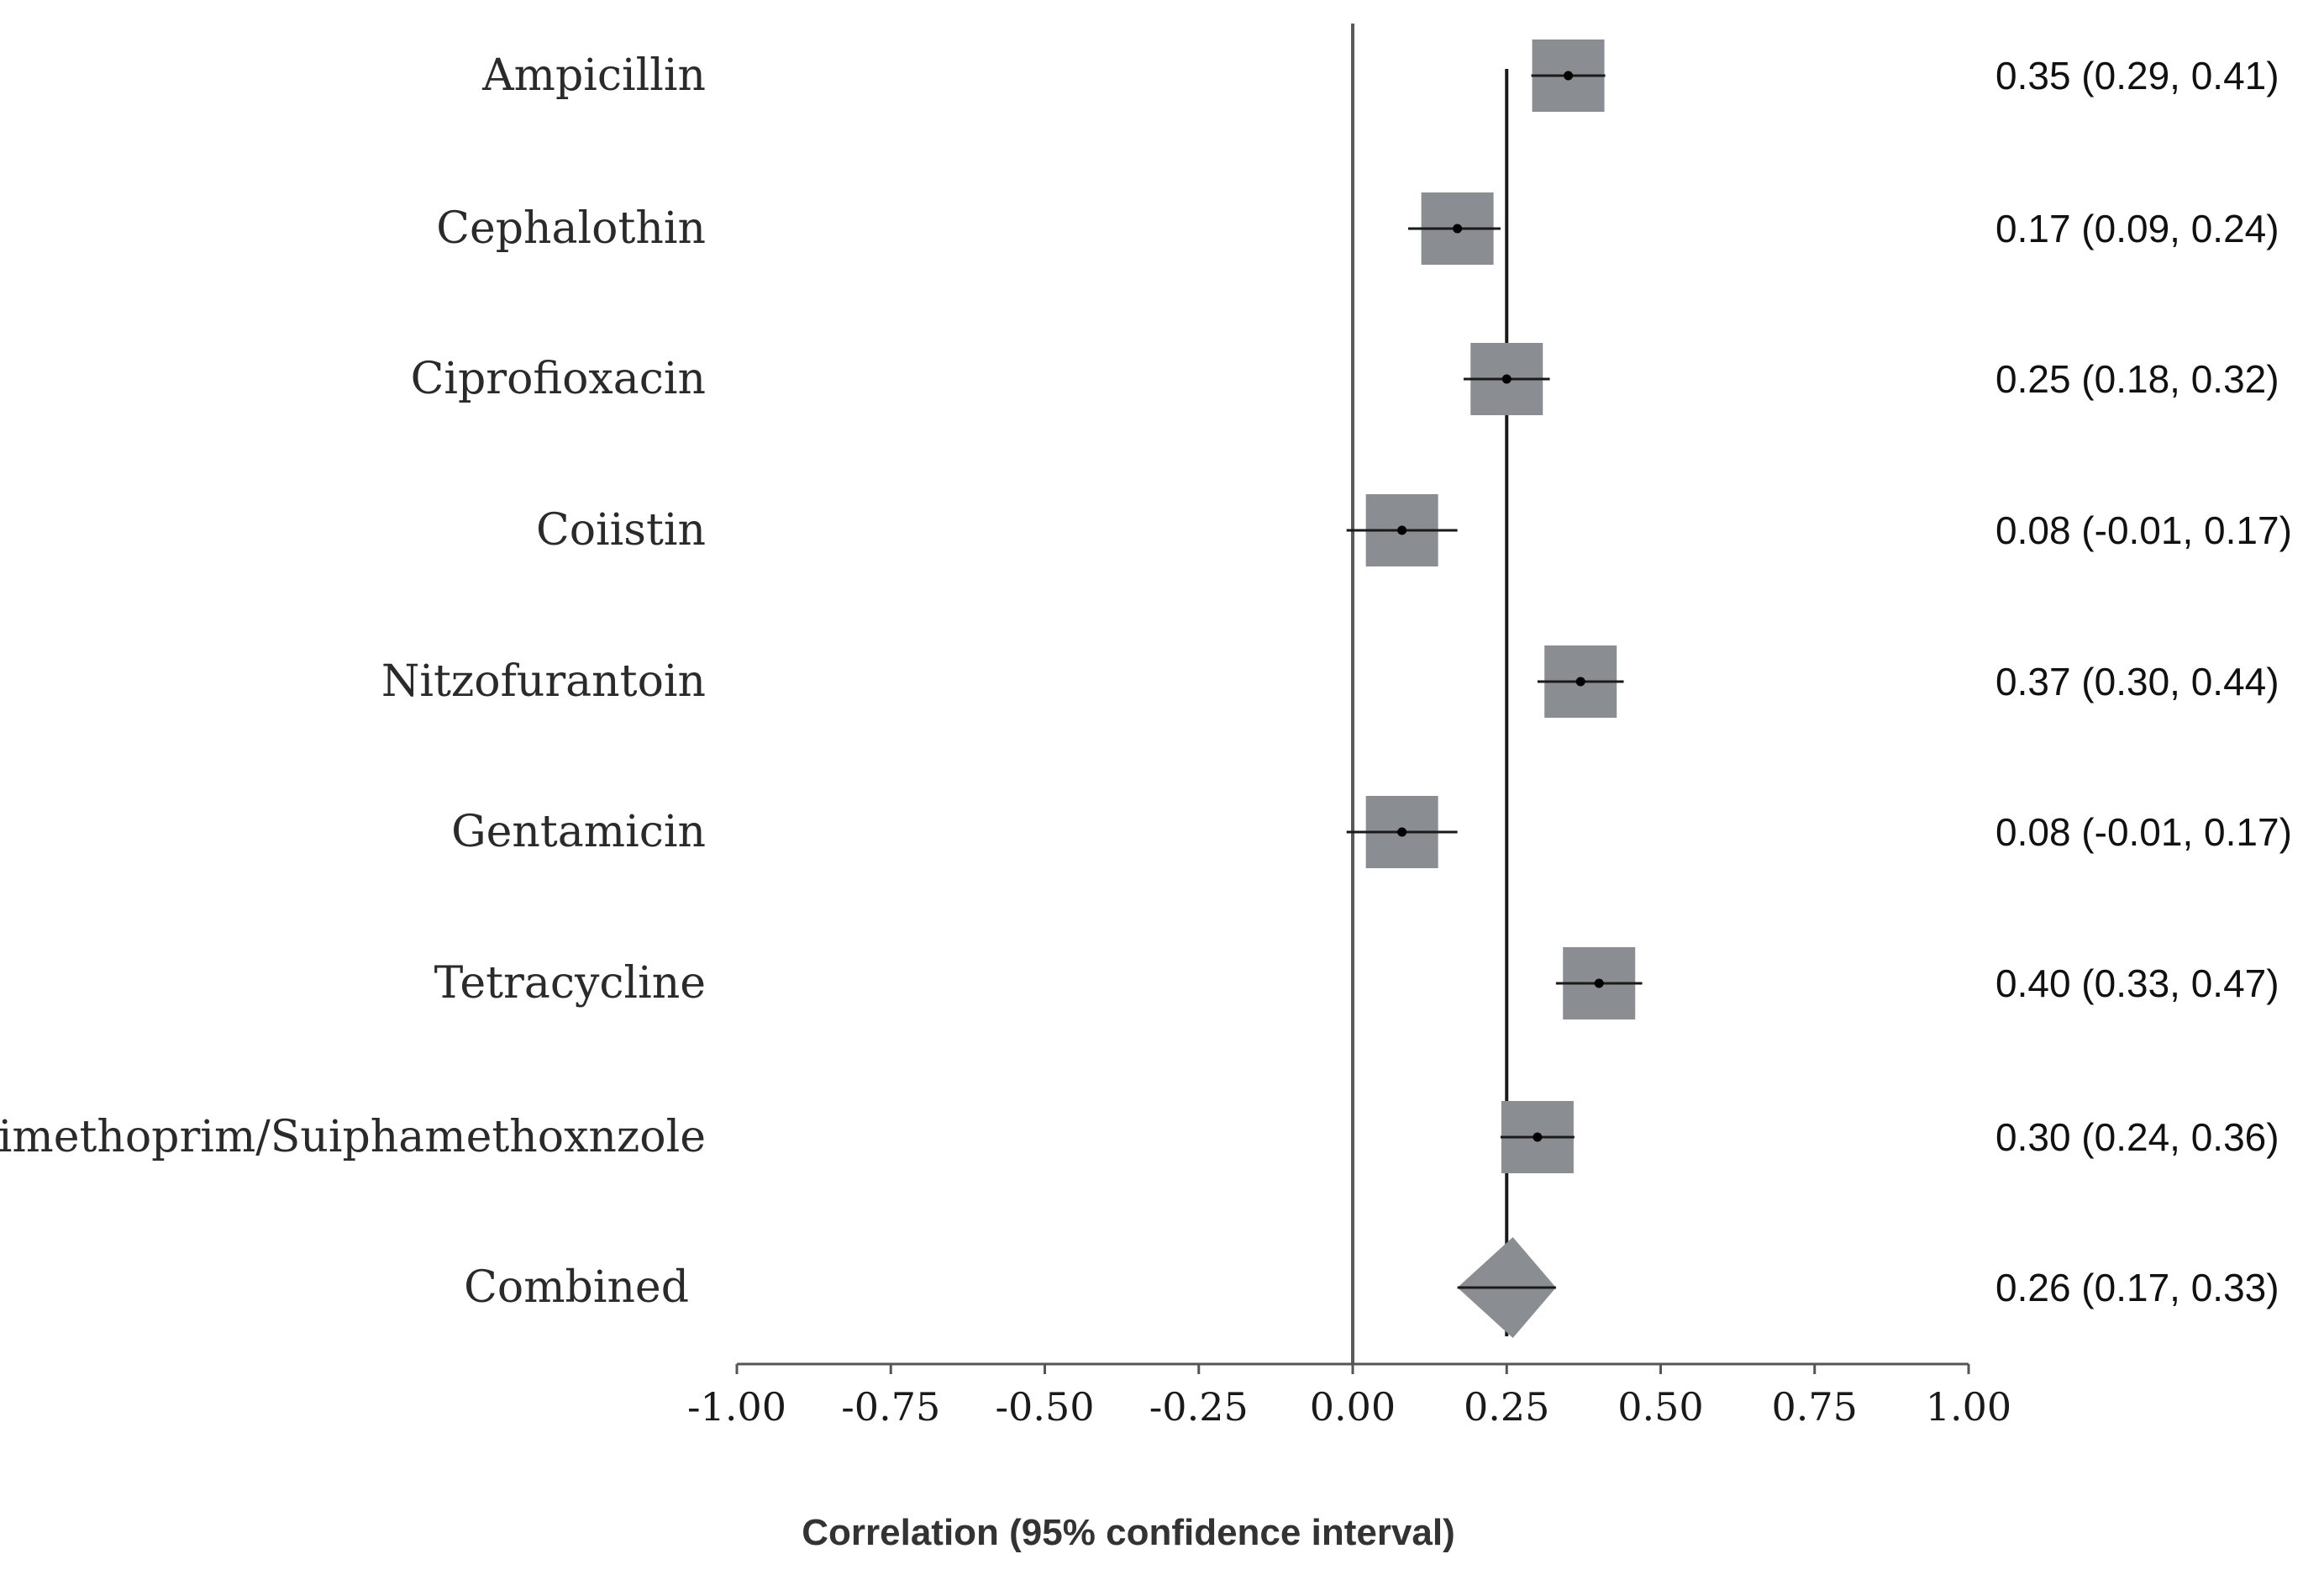 This screenshot has height=1575, width=2324. Describe the element at coordinates (558, 379) in the screenshot. I see `study-label: Ciprofioxacin` at that location.